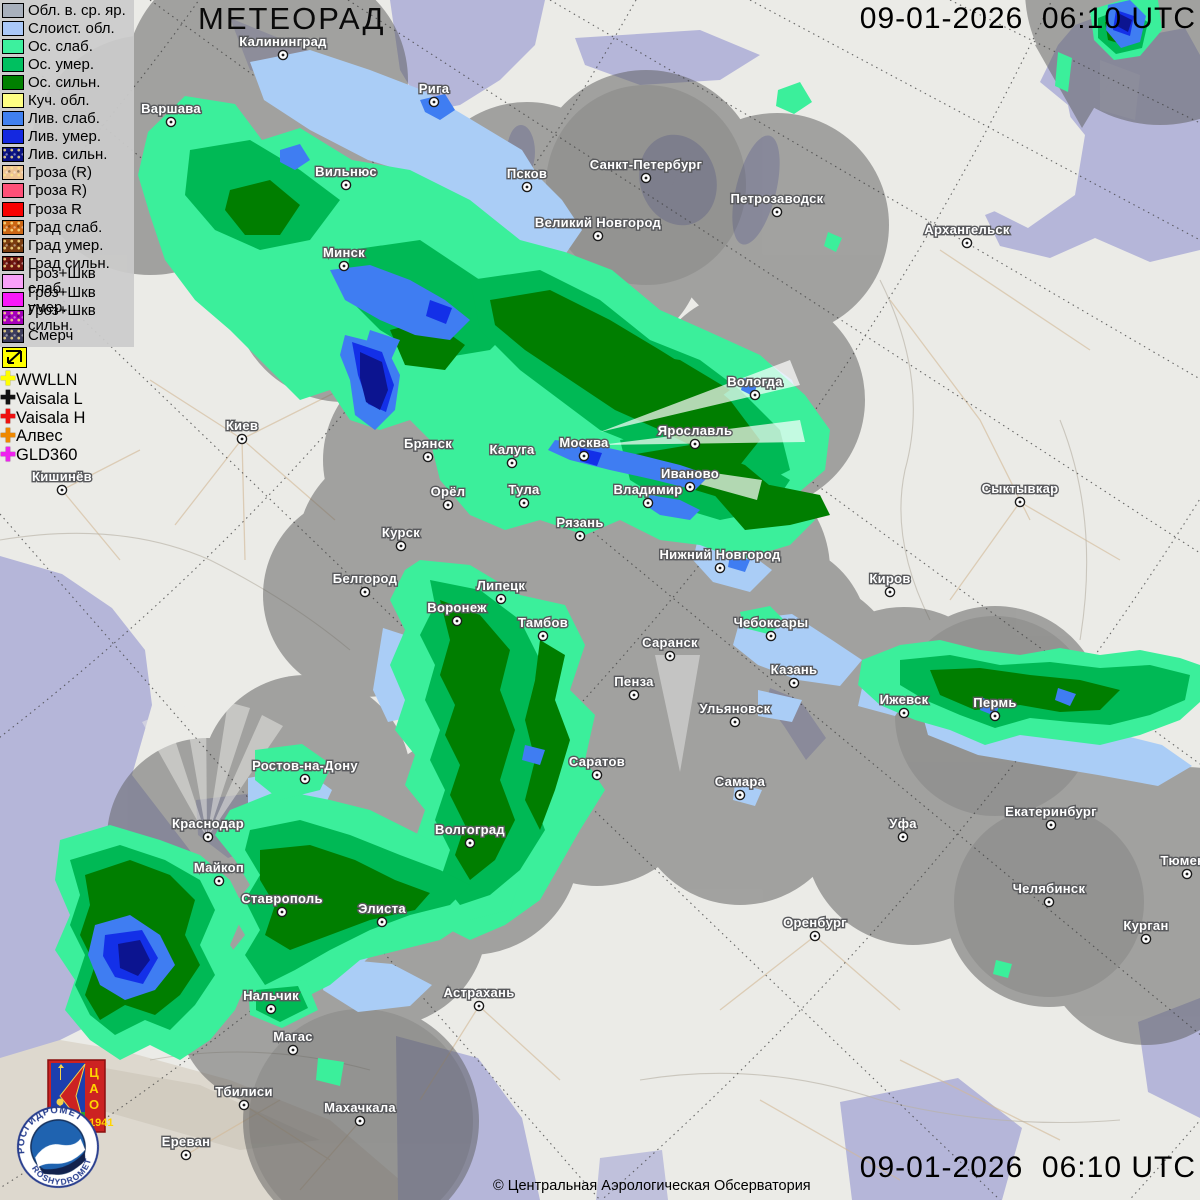  I want to click on city-marker: Иваново, so click(690, 479).